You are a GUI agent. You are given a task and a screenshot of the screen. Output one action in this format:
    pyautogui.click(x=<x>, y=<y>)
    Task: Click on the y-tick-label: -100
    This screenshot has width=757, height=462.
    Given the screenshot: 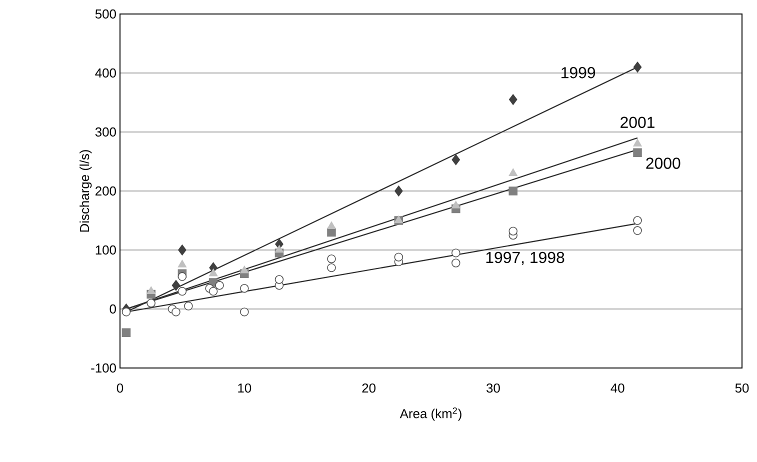 What is the action you would take?
    pyautogui.click(x=103, y=368)
    